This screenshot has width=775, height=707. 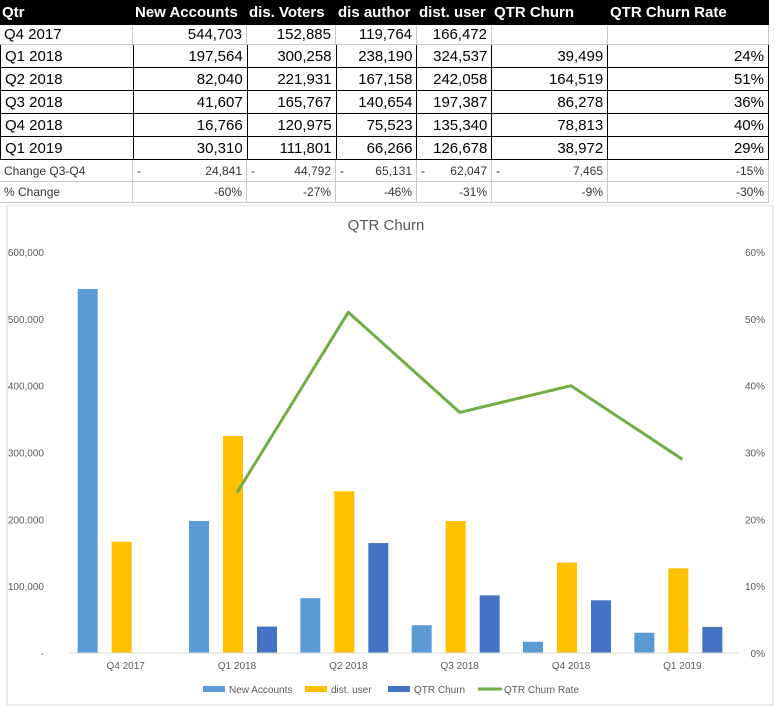 What do you see at coordinates (42, 654) in the screenshot?
I see `y-left-tick-label: -` at bounding box center [42, 654].